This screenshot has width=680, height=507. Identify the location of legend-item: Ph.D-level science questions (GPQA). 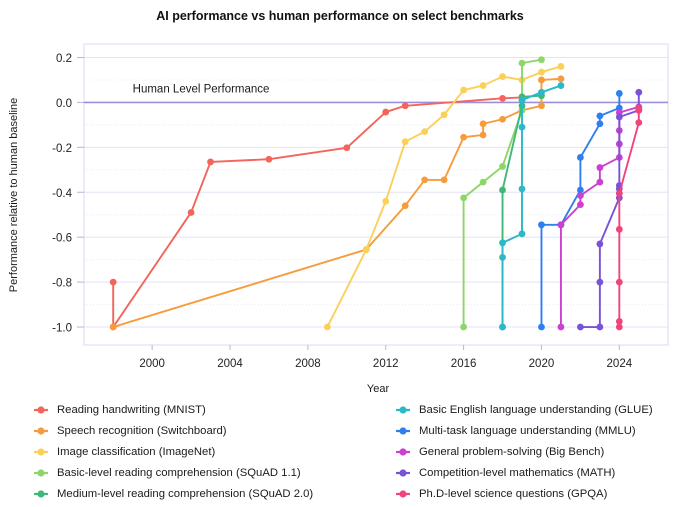
(502, 494).